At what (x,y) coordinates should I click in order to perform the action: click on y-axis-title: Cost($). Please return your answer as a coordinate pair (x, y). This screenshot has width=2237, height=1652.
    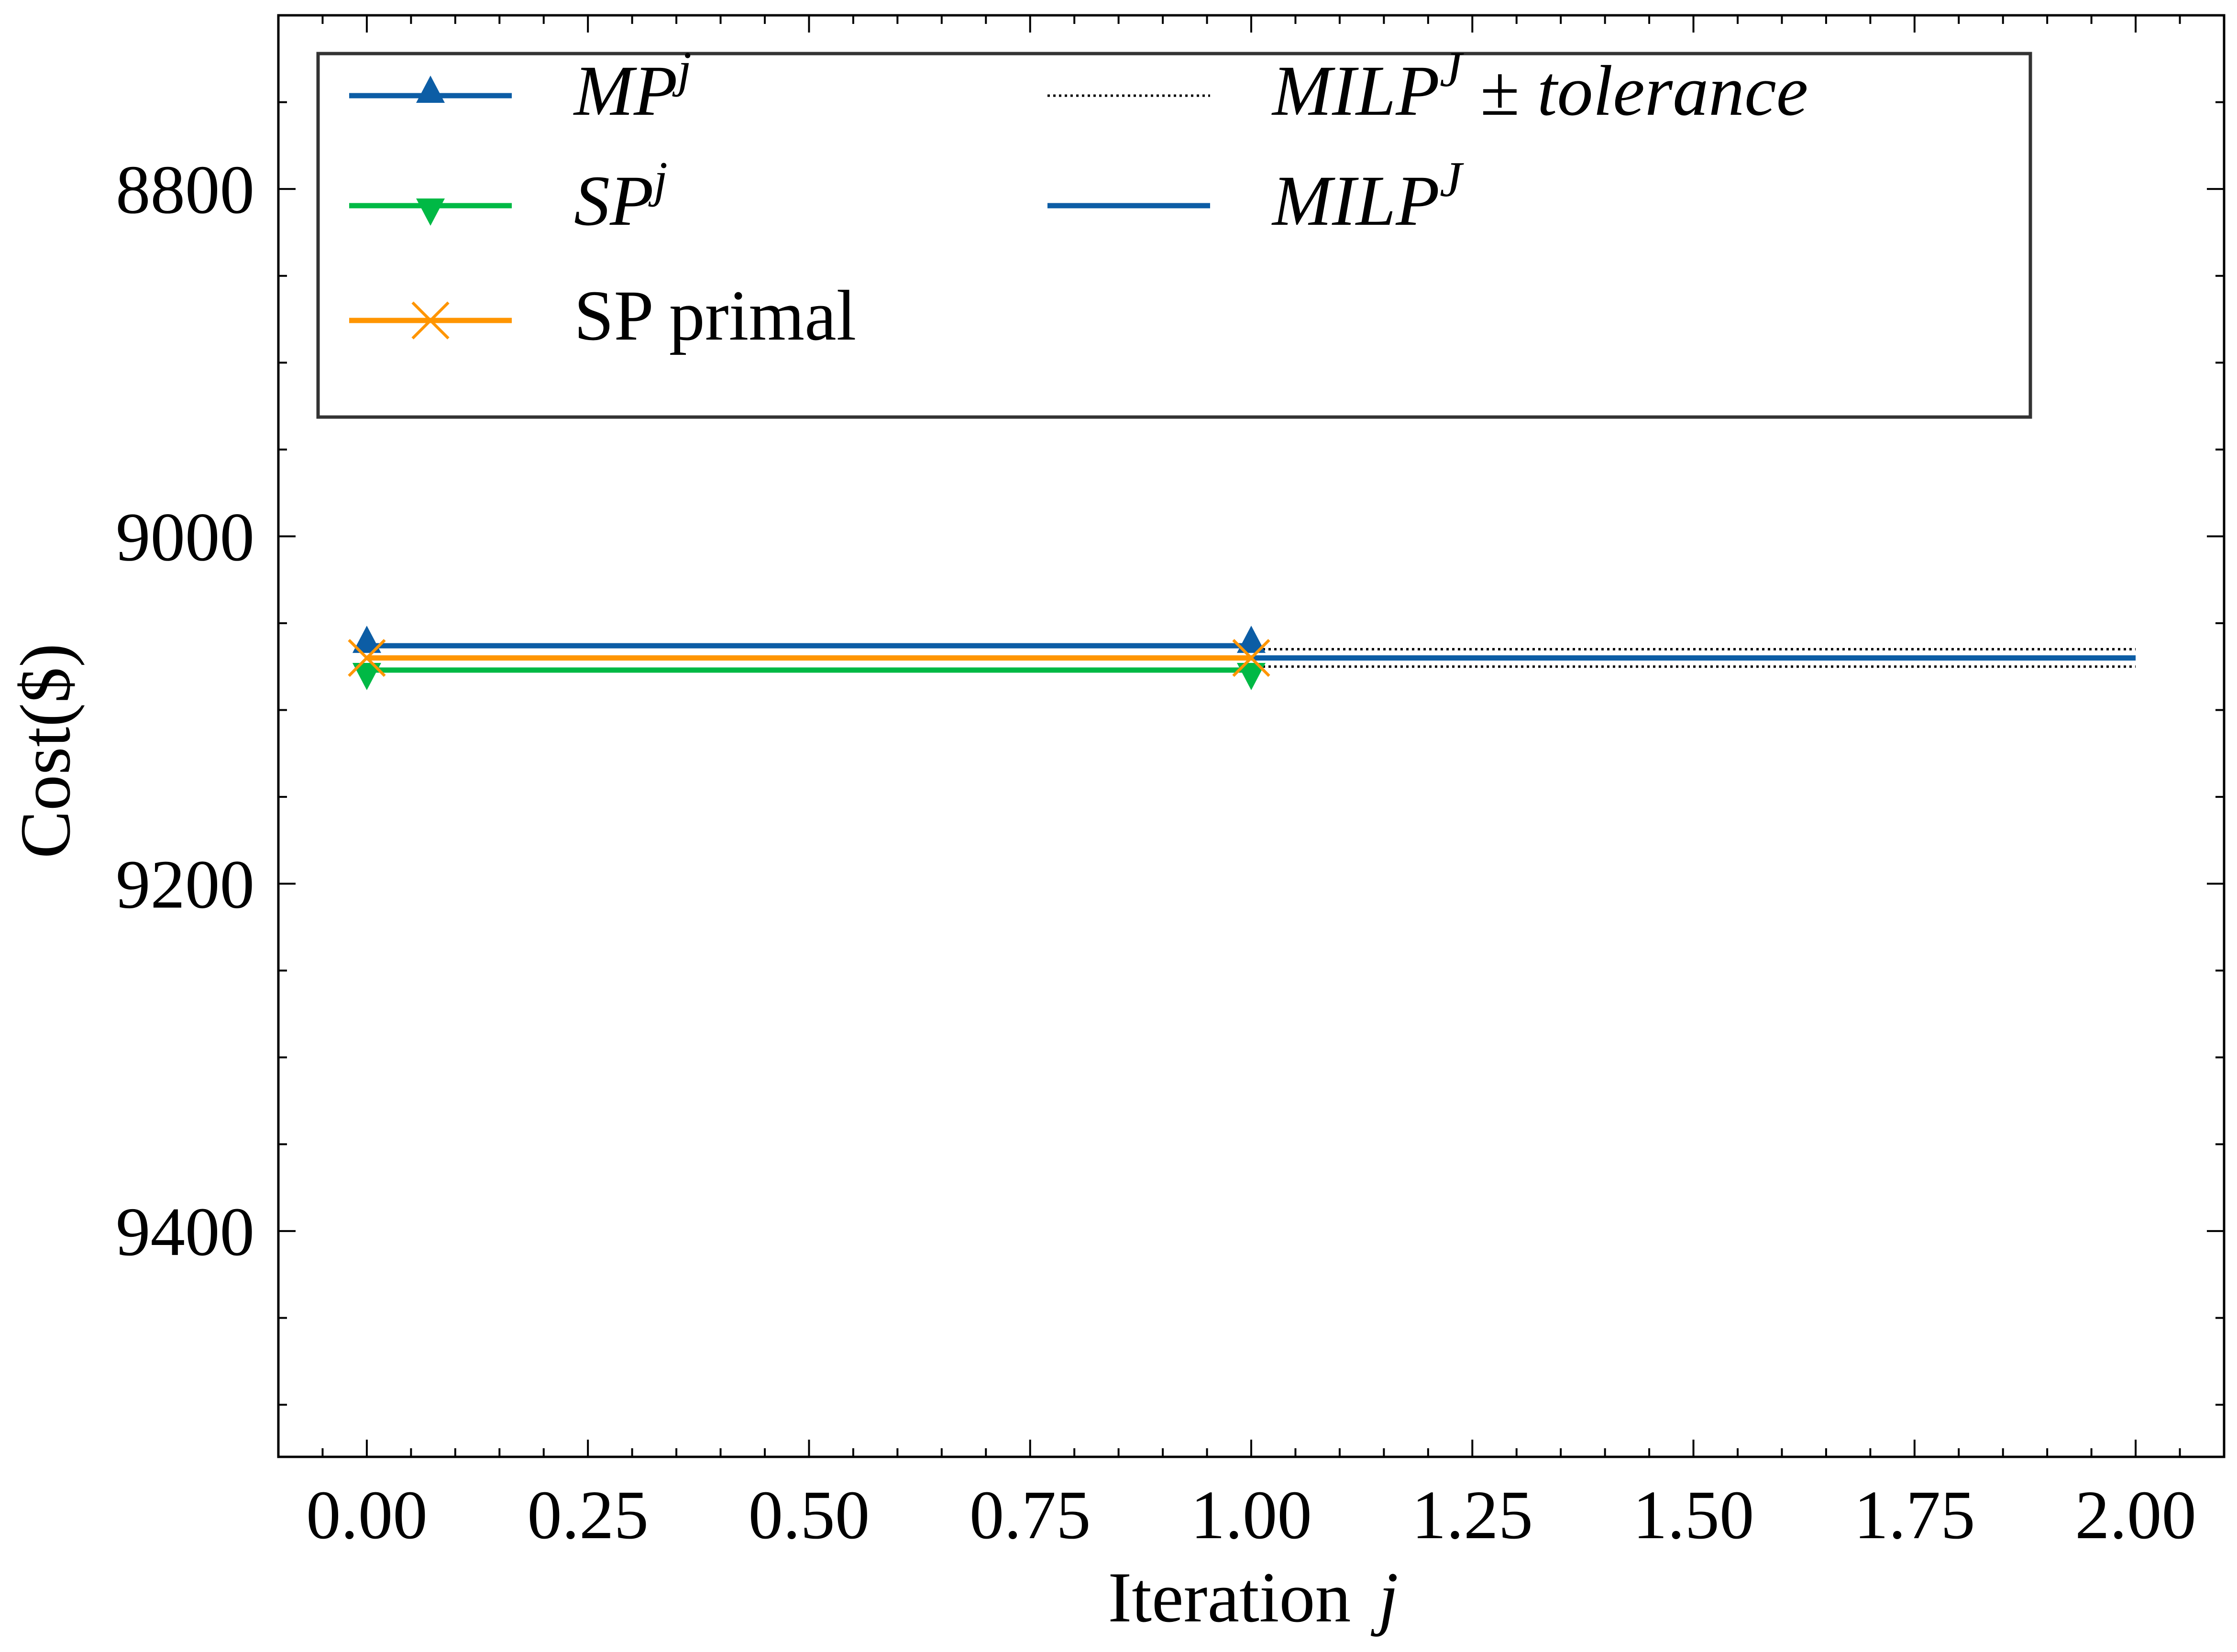
    Looking at the image, I should click on (45, 751).